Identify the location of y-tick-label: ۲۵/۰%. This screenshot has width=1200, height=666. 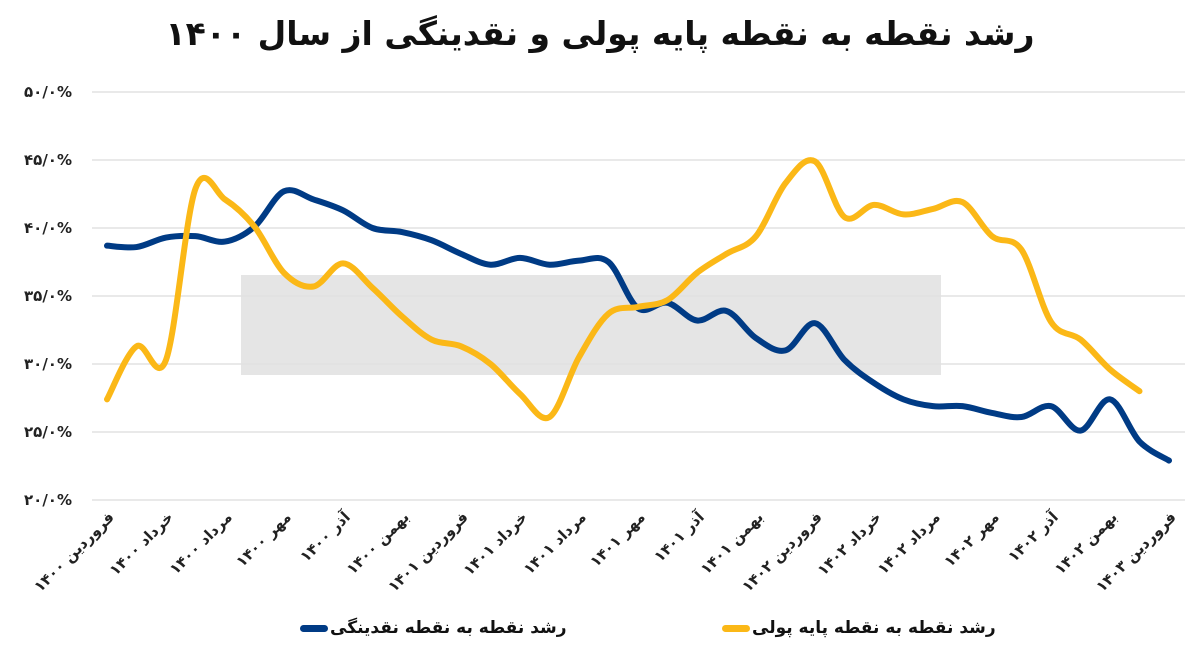
(48, 432).